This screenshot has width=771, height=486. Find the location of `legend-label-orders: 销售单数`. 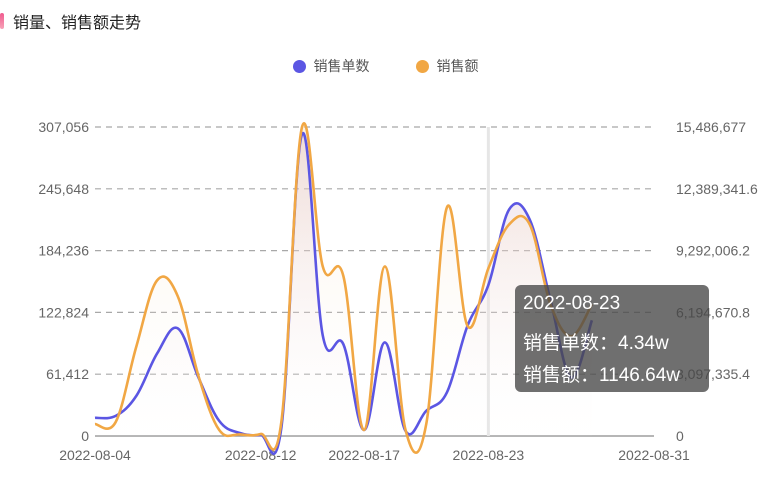

legend-label-orders: 销售单数 is located at coordinates (341, 66).